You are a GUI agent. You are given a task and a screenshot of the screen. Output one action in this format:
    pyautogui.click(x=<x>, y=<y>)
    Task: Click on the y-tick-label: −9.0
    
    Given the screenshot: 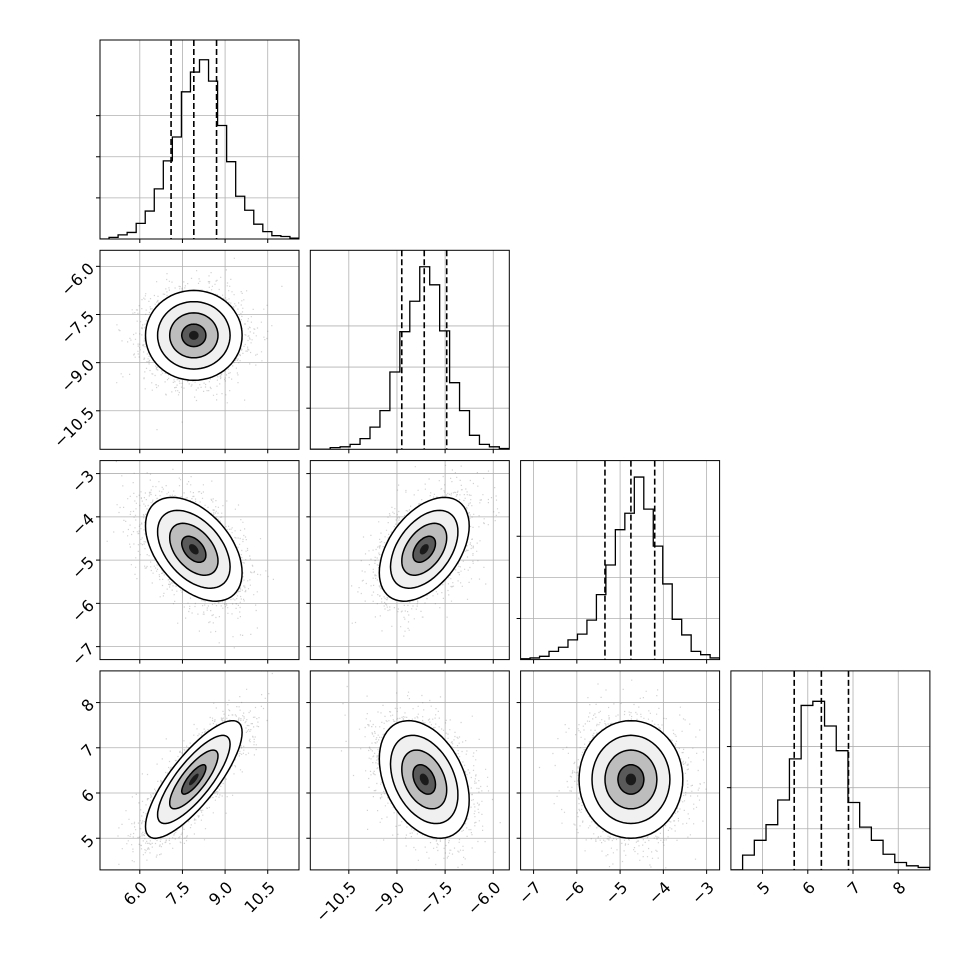 What is the action you would take?
    pyautogui.click(x=77, y=375)
    